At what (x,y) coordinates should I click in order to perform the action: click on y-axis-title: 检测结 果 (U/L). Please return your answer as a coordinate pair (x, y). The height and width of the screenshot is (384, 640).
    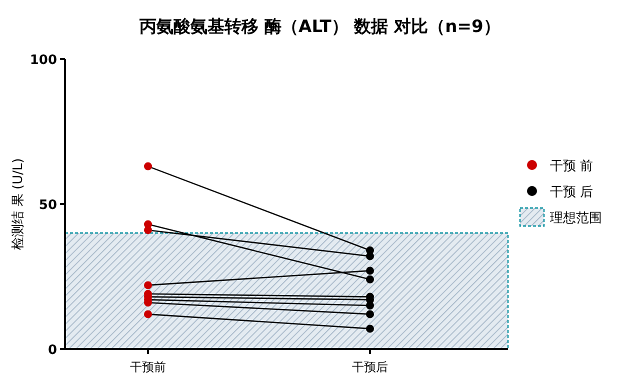
    Looking at the image, I should click on (18, 204).